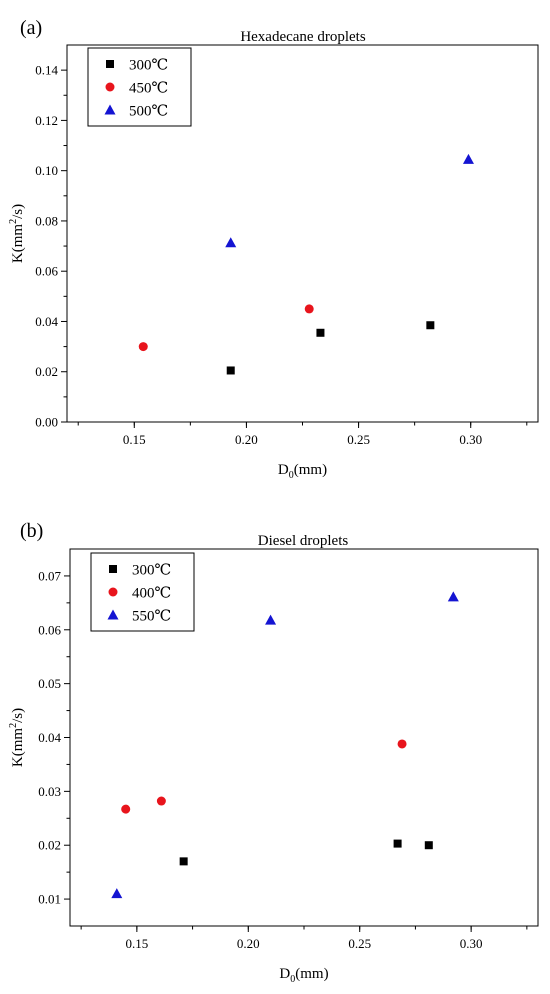 Image resolution: width=550 pixels, height=994 pixels. What do you see at coordinates (49, 575) in the screenshot?
I see `y-tick-label: 0.07` at bounding box center [49, 575].